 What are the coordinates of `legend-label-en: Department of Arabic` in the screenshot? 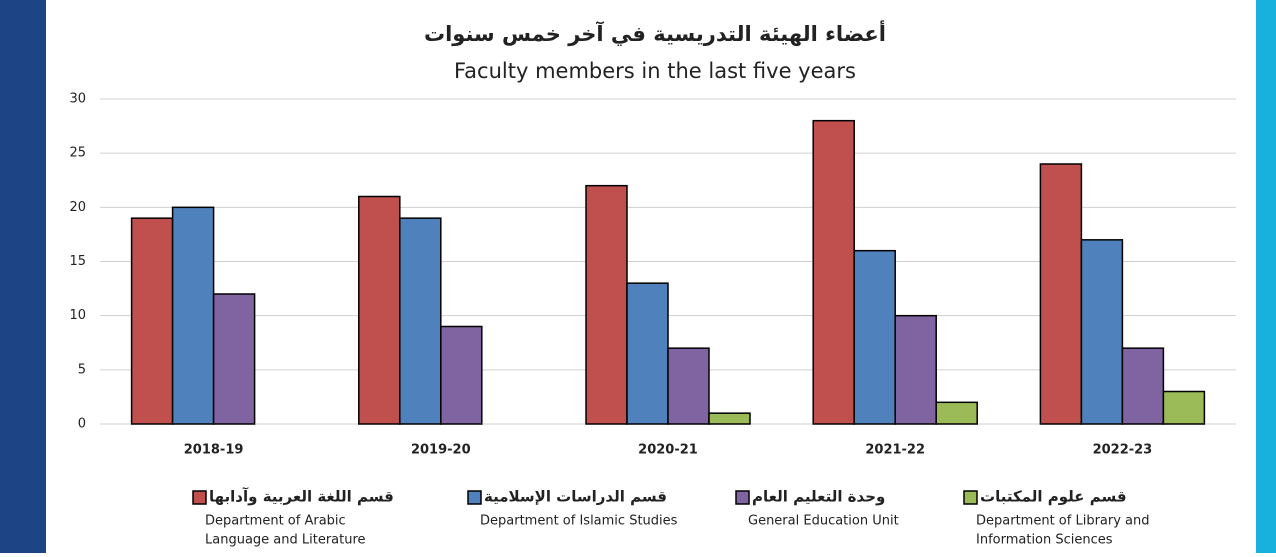 It's located at (275, 521).